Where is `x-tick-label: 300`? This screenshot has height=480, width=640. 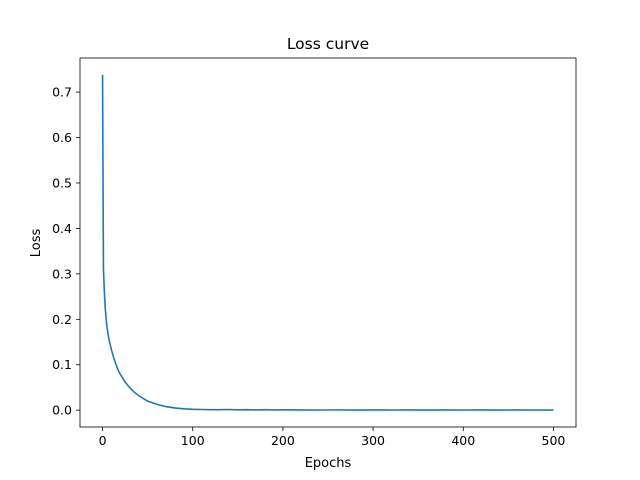 x-tick-label: 300 is located at coordinates (373, 440).